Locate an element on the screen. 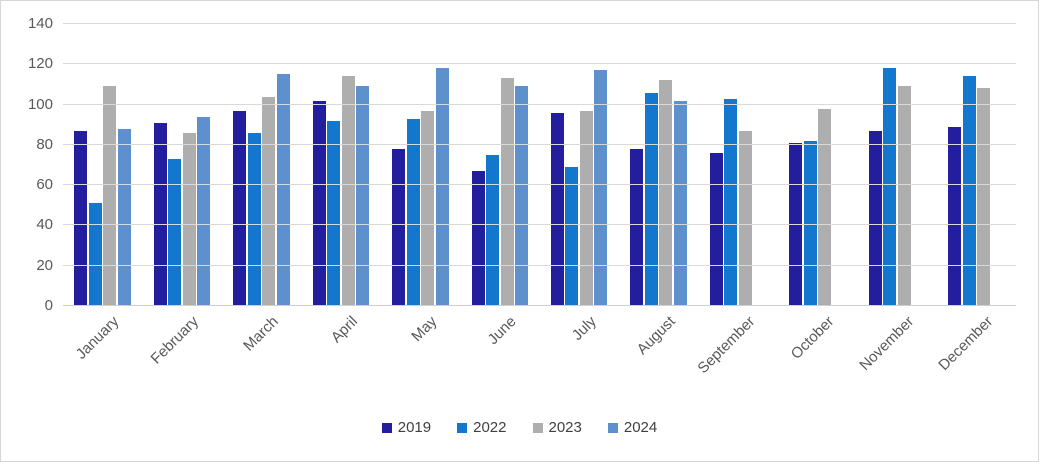 The image size is (1039, 462). bar-2023-december is located at coordinates (984, 197).